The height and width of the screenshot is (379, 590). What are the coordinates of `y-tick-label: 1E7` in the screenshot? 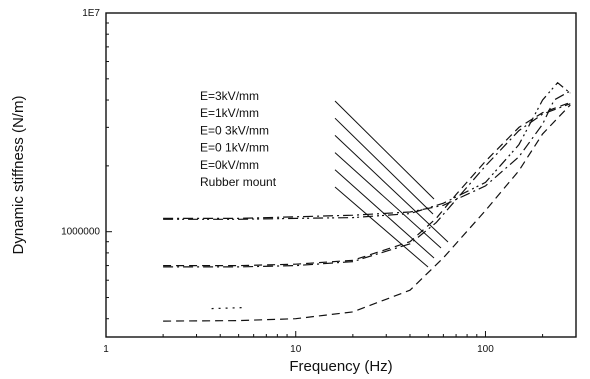 It's located at (91, 13).